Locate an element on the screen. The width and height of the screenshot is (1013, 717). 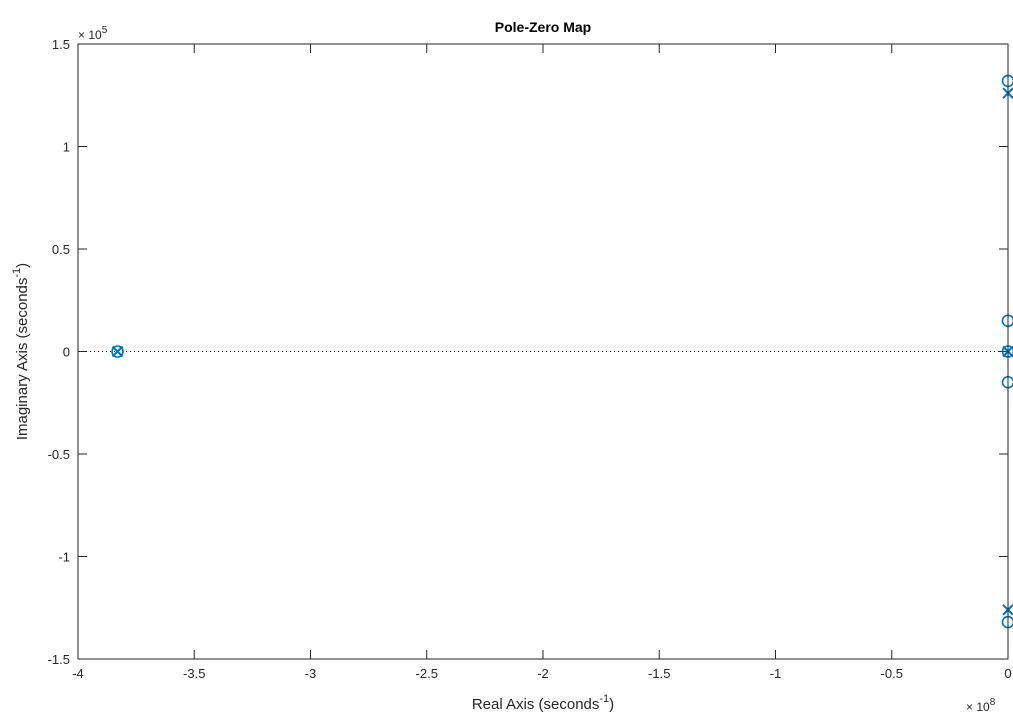
x-axis-label-close: ) is located at coordinates (611, 704).